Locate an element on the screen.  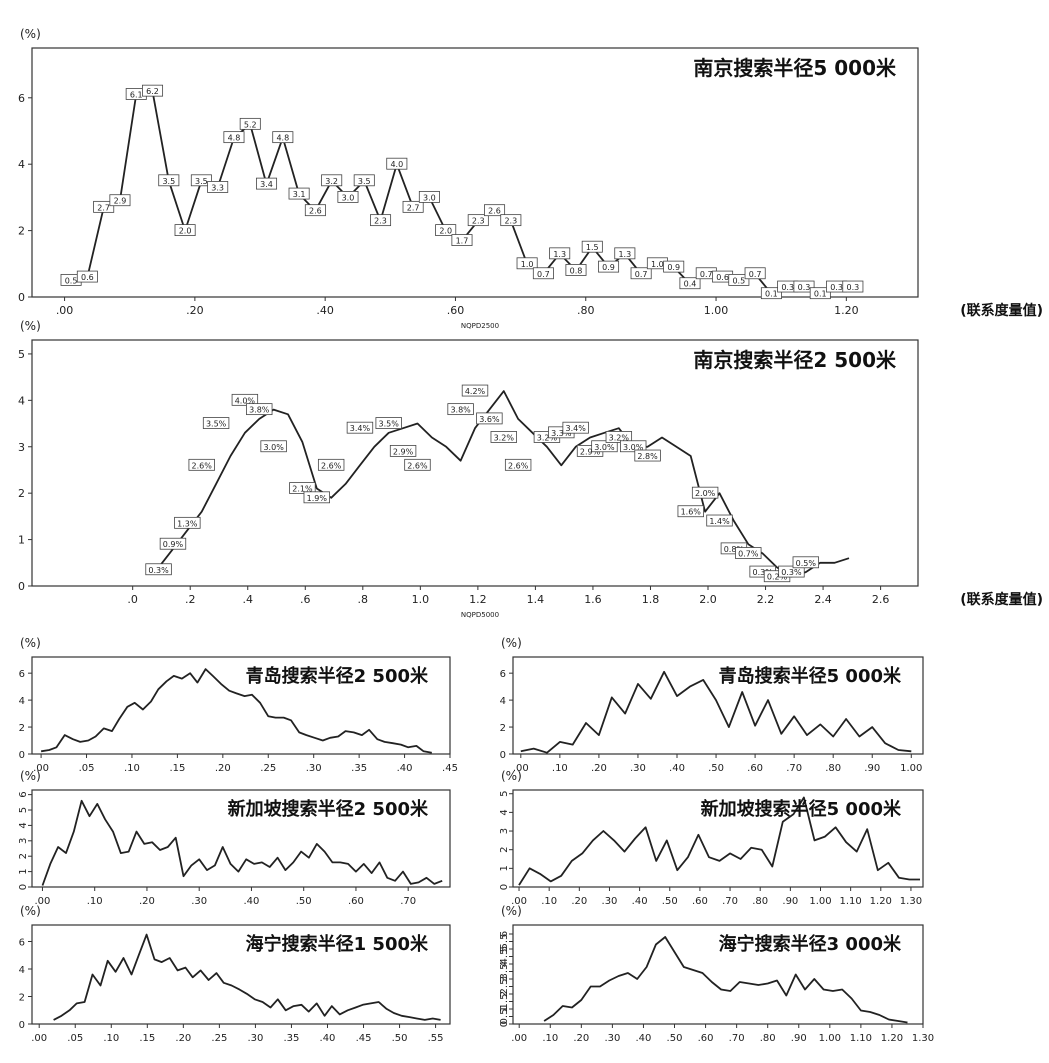
data-label: 4.2% is located at coordinates (475, 391).